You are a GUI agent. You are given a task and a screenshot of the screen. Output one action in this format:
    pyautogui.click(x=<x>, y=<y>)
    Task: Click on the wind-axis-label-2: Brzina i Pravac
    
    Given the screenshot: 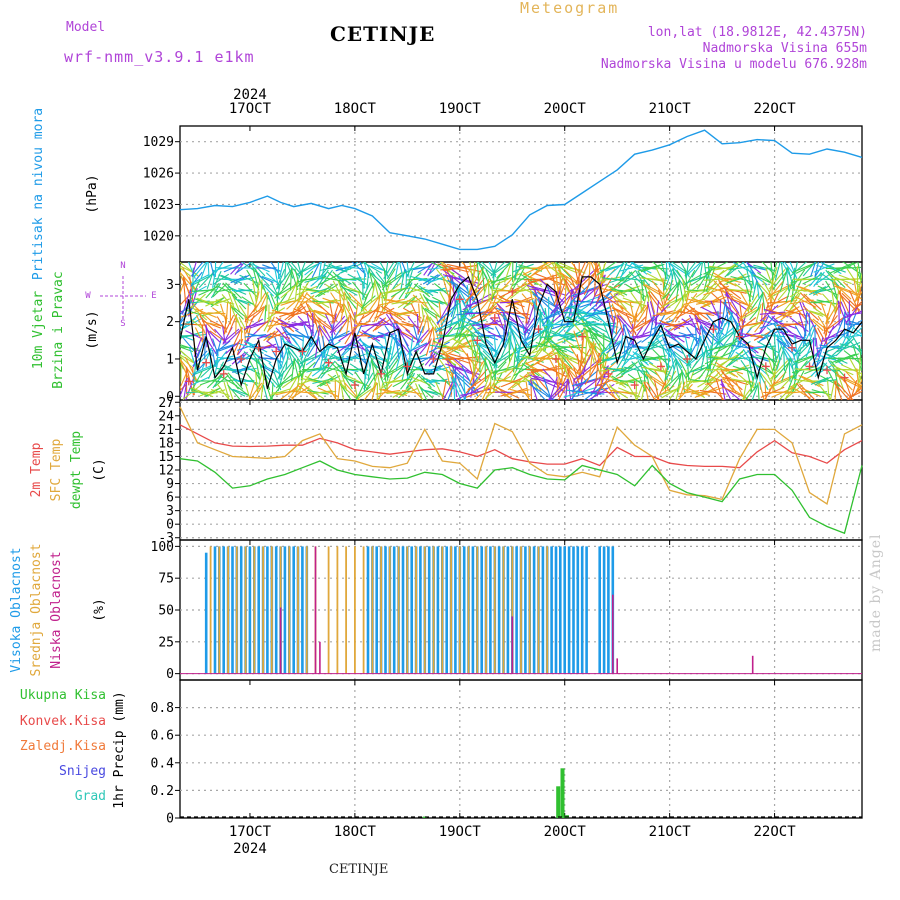 What is the action you would take?
    pyautogui.click(x=58, y=329)
    